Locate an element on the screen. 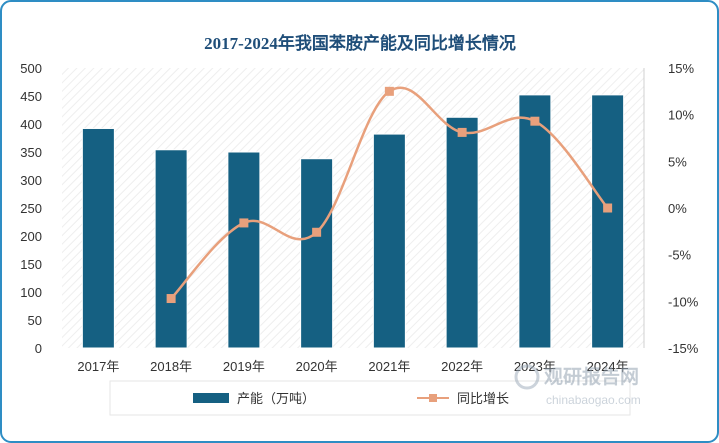 This screenshot has height=443, width=719. x-axis-tick-label: 2024年 is located at coordinates (608, 366).